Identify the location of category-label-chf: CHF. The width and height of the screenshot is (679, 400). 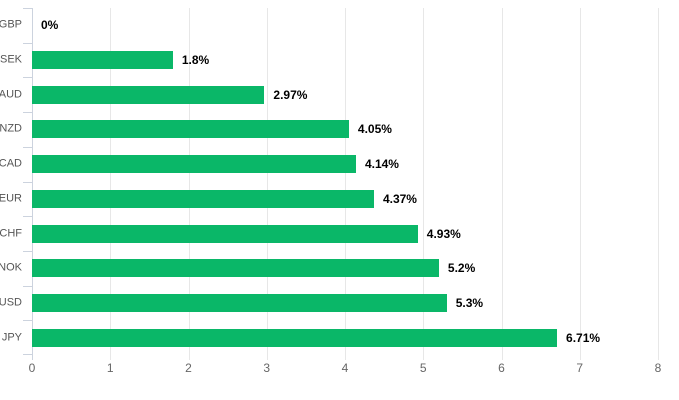
(11, 233).